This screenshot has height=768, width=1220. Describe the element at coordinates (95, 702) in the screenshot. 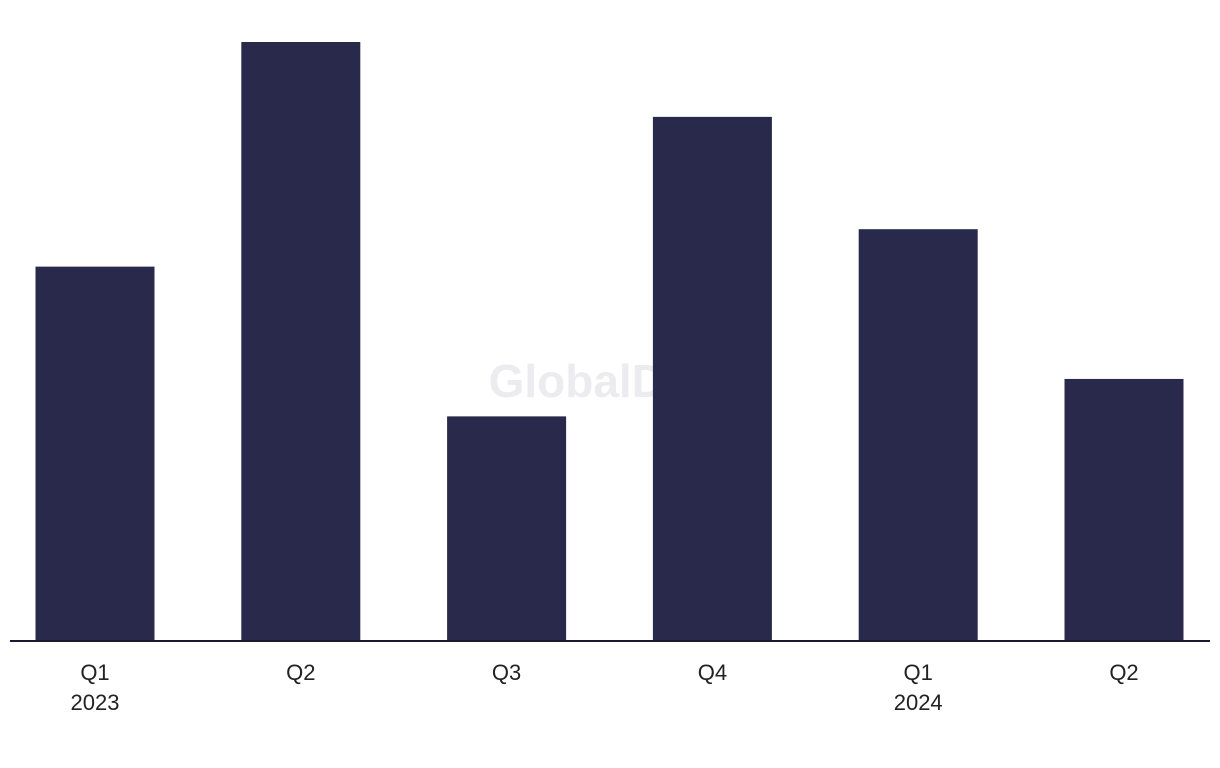

I see `x-group-label: 2023` at that location.